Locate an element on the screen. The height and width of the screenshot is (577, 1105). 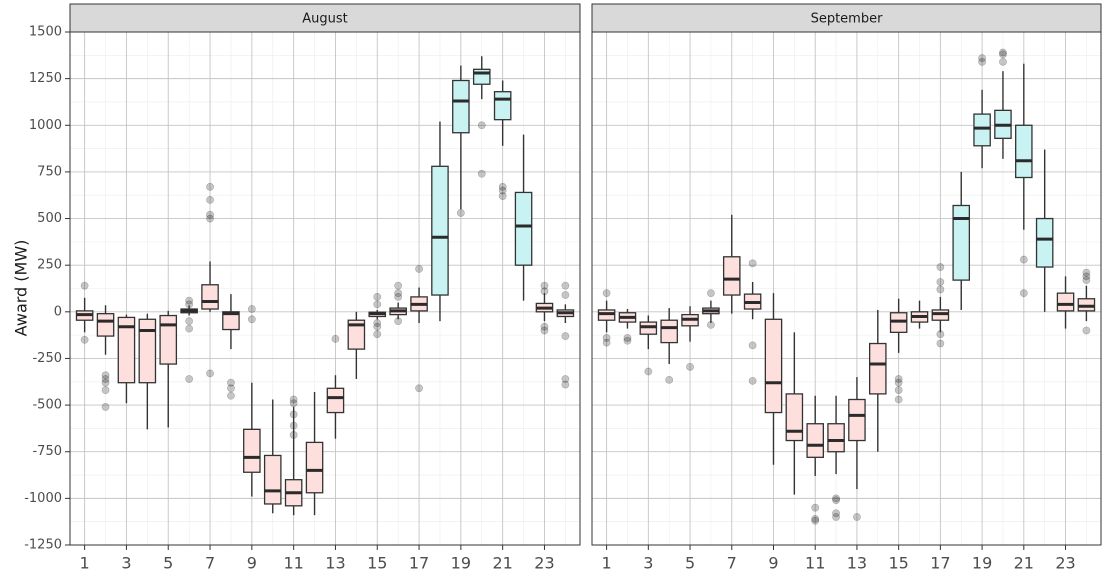
y-tick-label: -1250 is located at coordinates (43, 545).